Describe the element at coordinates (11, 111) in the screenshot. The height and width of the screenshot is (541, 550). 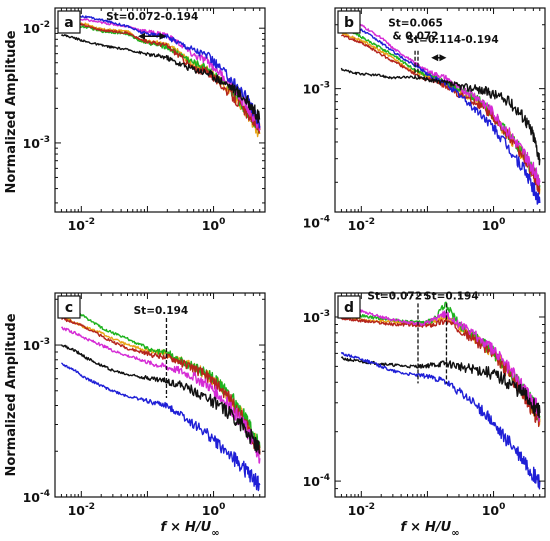
I see `y-axis-label-top: Normalized Amplitude` at that location.